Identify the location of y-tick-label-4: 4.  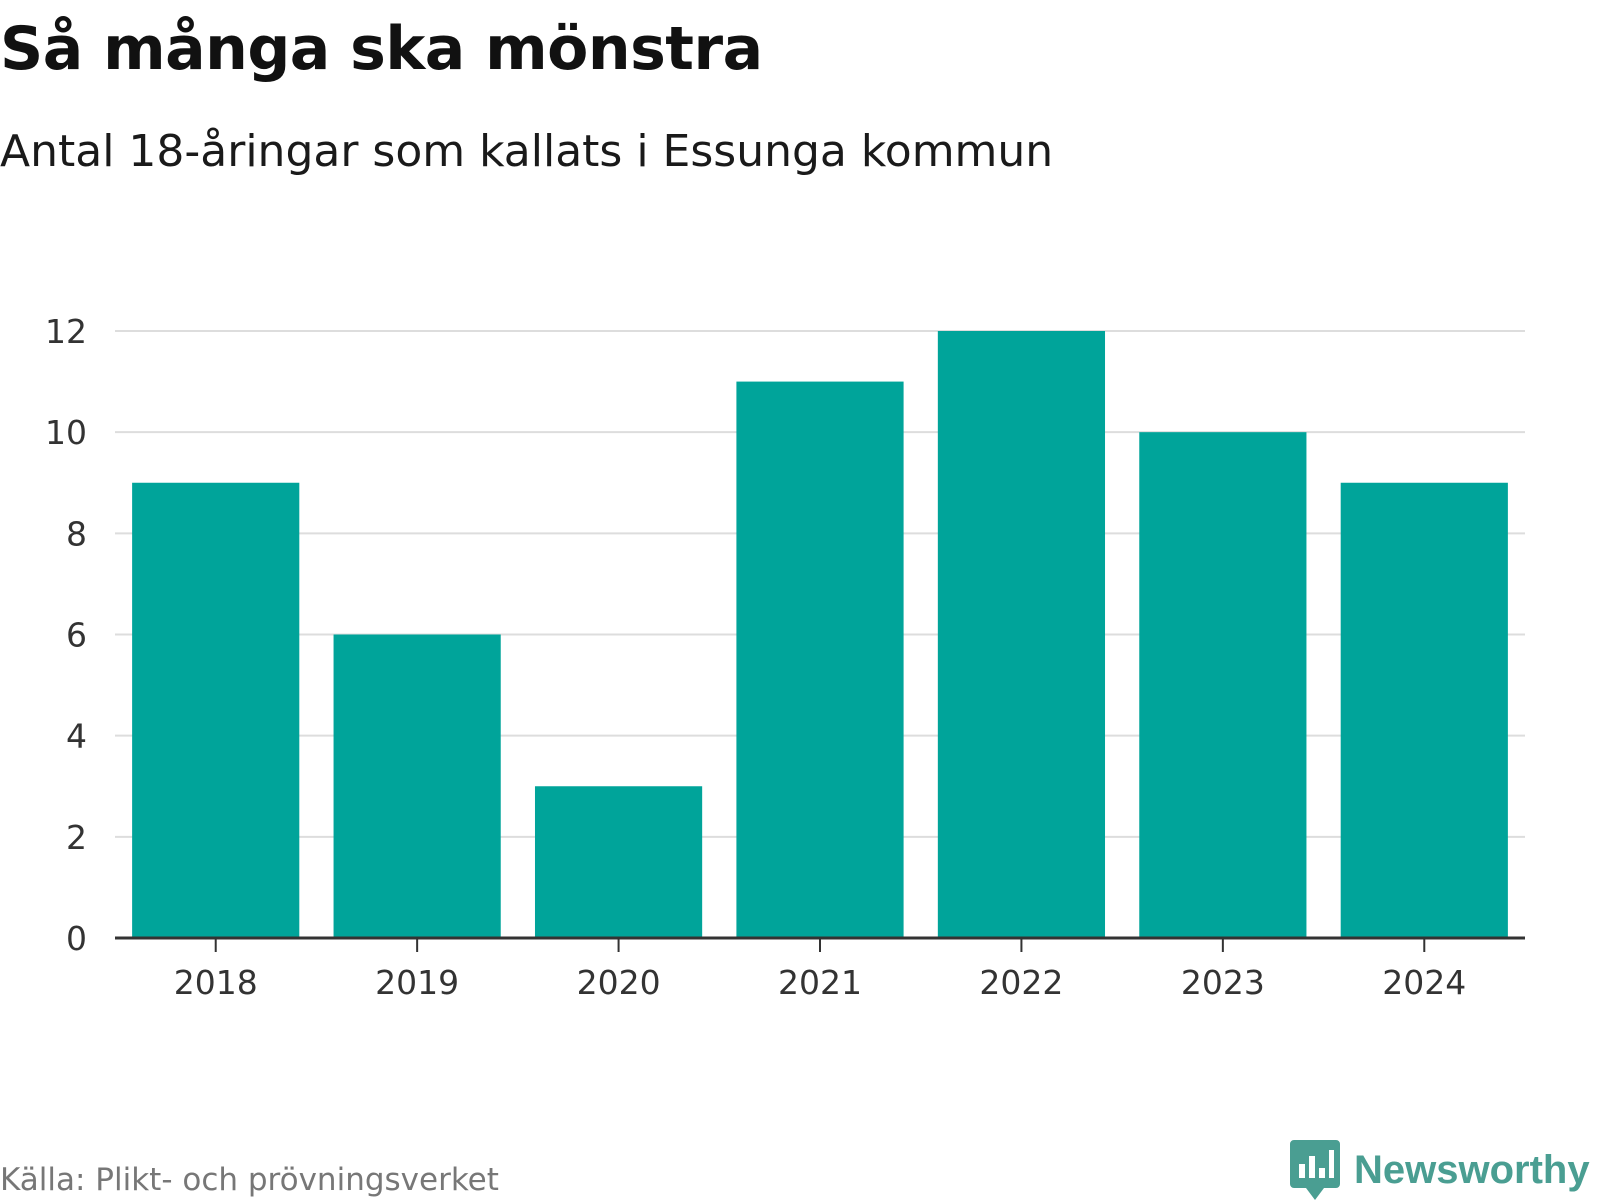
(76, 736).